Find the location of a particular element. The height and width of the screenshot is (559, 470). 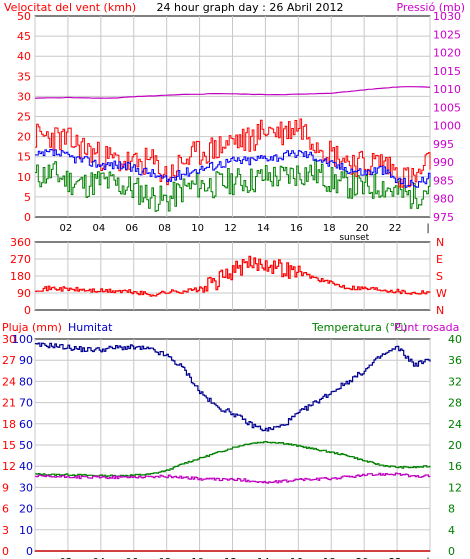

rain-tick-label: 27 is located at coordinates (9, 360).